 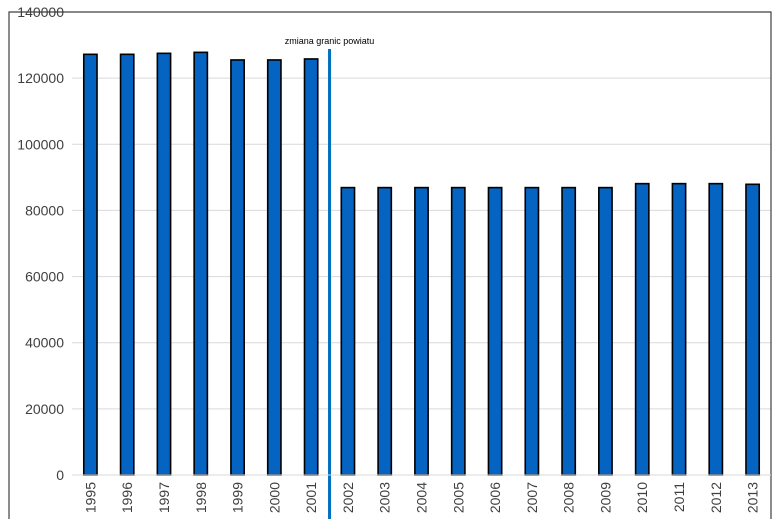 I want to click on x-tick-label: 1996, so click(x=127, y=497).